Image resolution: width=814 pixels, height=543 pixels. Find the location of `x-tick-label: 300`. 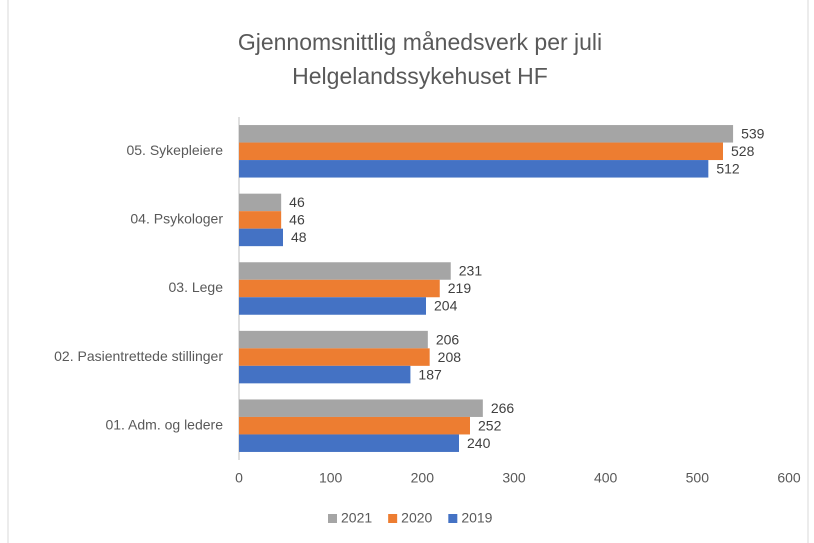

x-tick-label: 300 is located at coordinates (514, 478).